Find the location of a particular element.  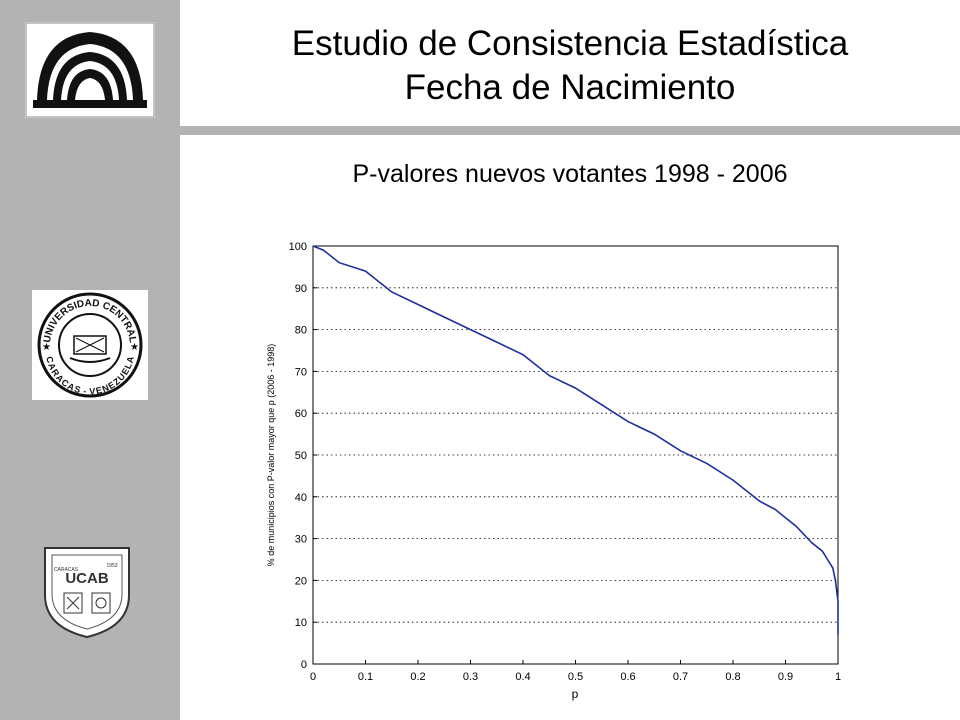

arches-logo-icon is located at coordinates (90, 70).